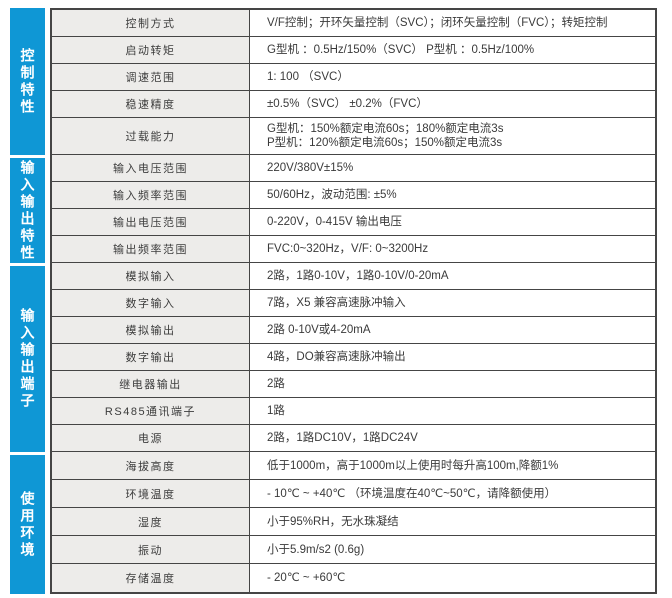 The width and height of the screenshot is (672, 598). I want to click on spec-param-label: 过载能力, so click(151, 136).